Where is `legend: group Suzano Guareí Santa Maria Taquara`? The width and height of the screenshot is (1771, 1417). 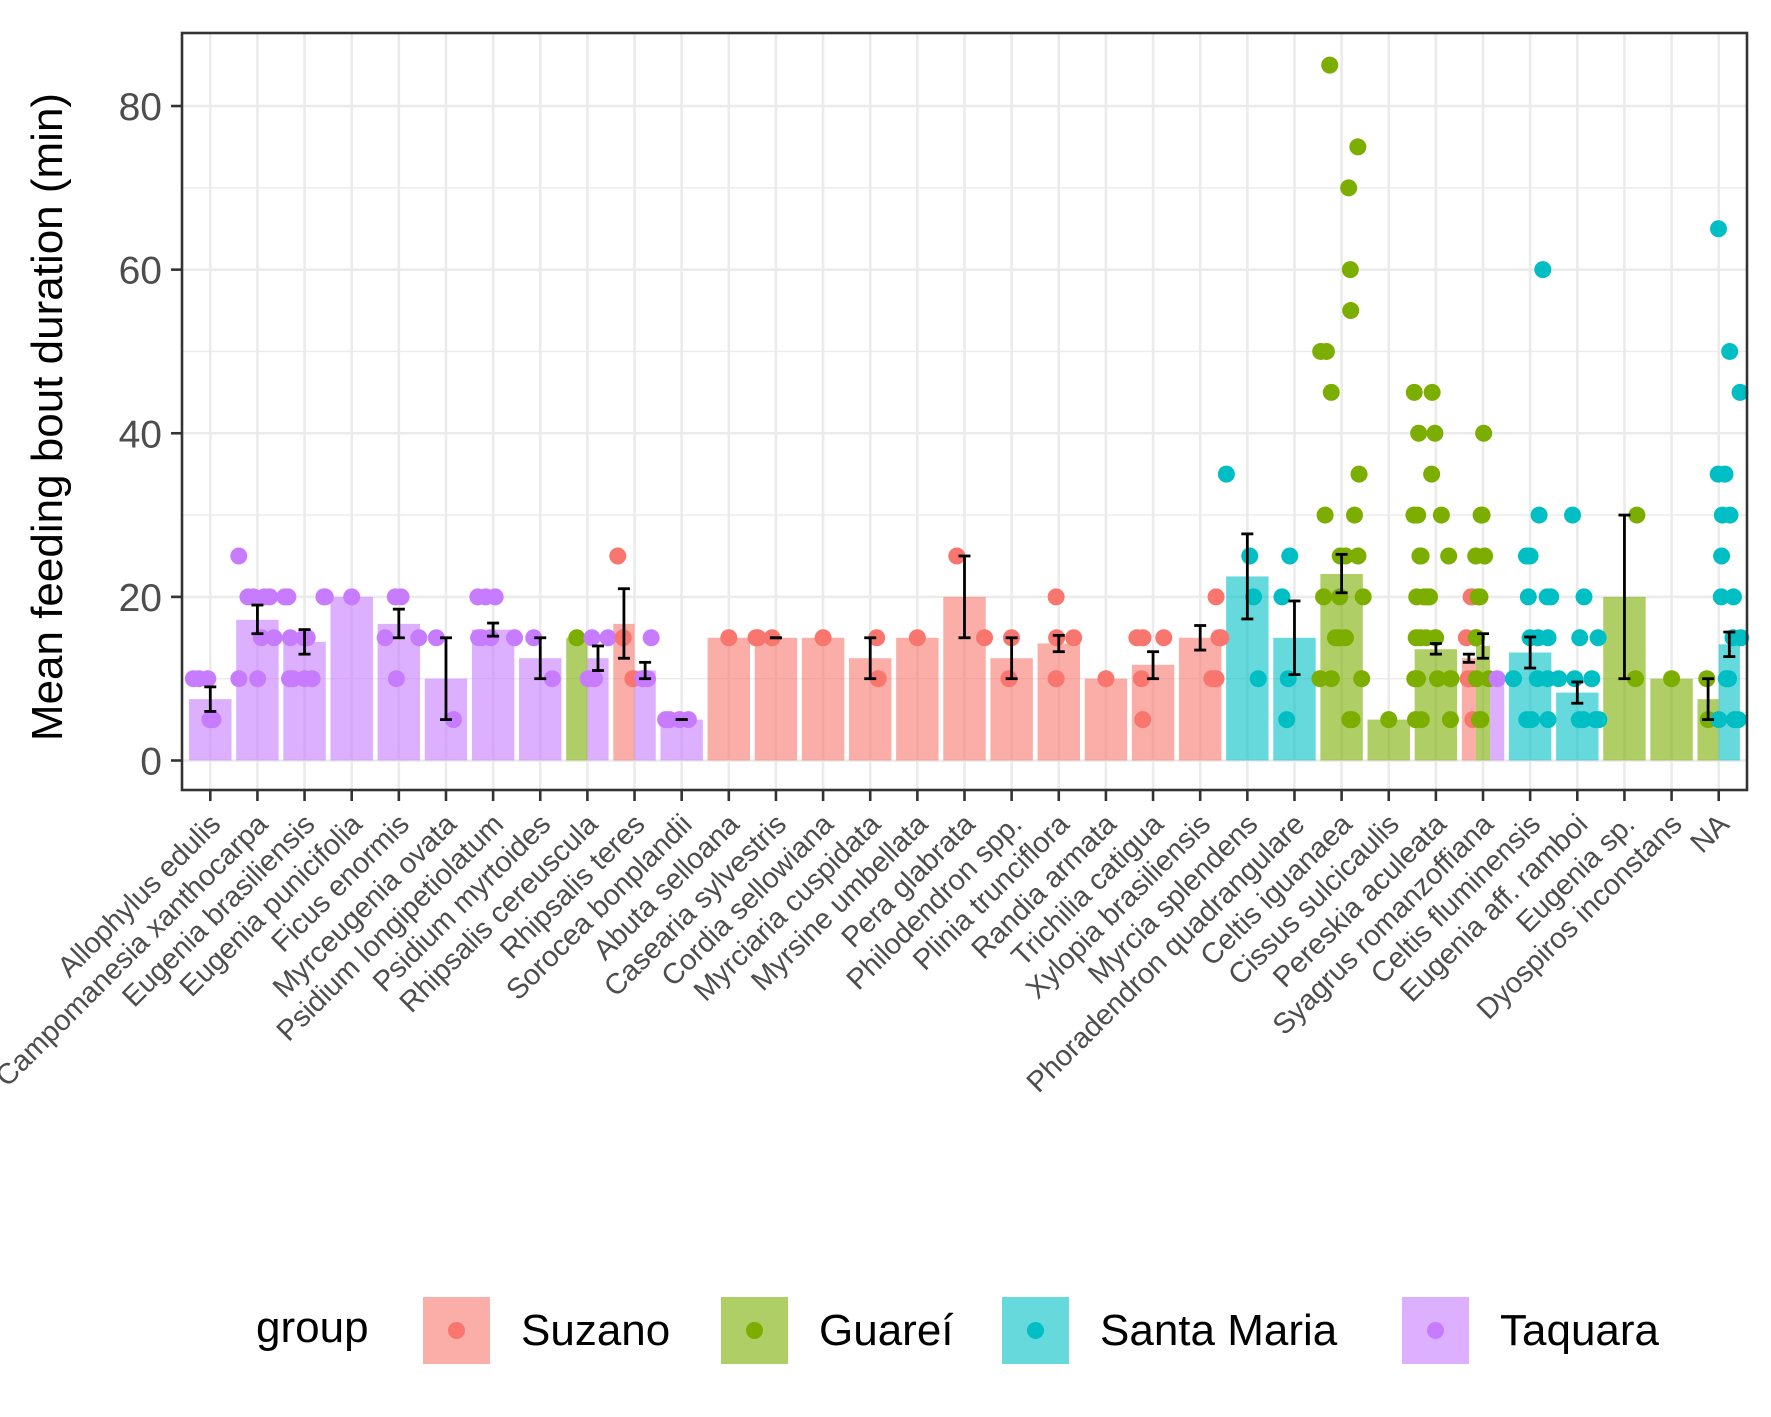 legend: group Suzano Guareí Santa Maria Taquara is located at coordinates (958, 1330).